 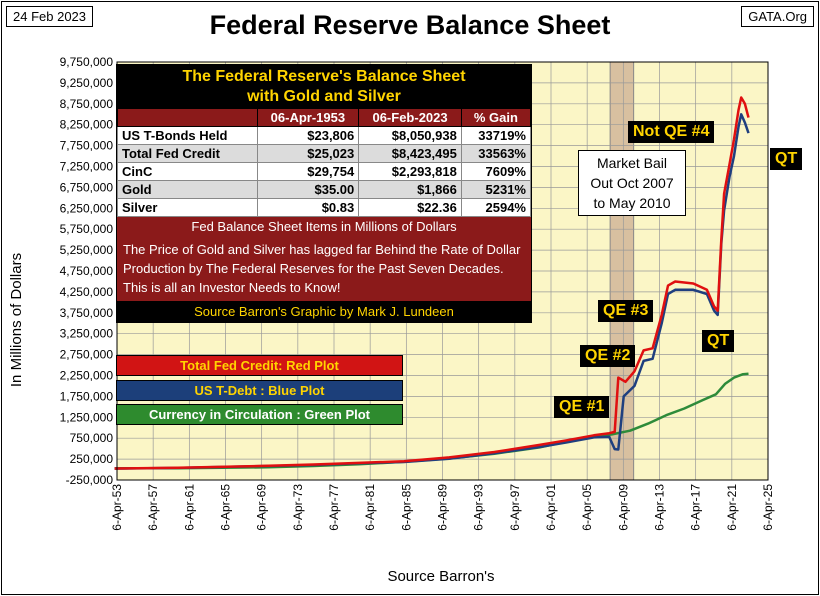 I want to click on info-title-line1: The Federal Reserve's Balance Sheet, so click(x=324, y=76).